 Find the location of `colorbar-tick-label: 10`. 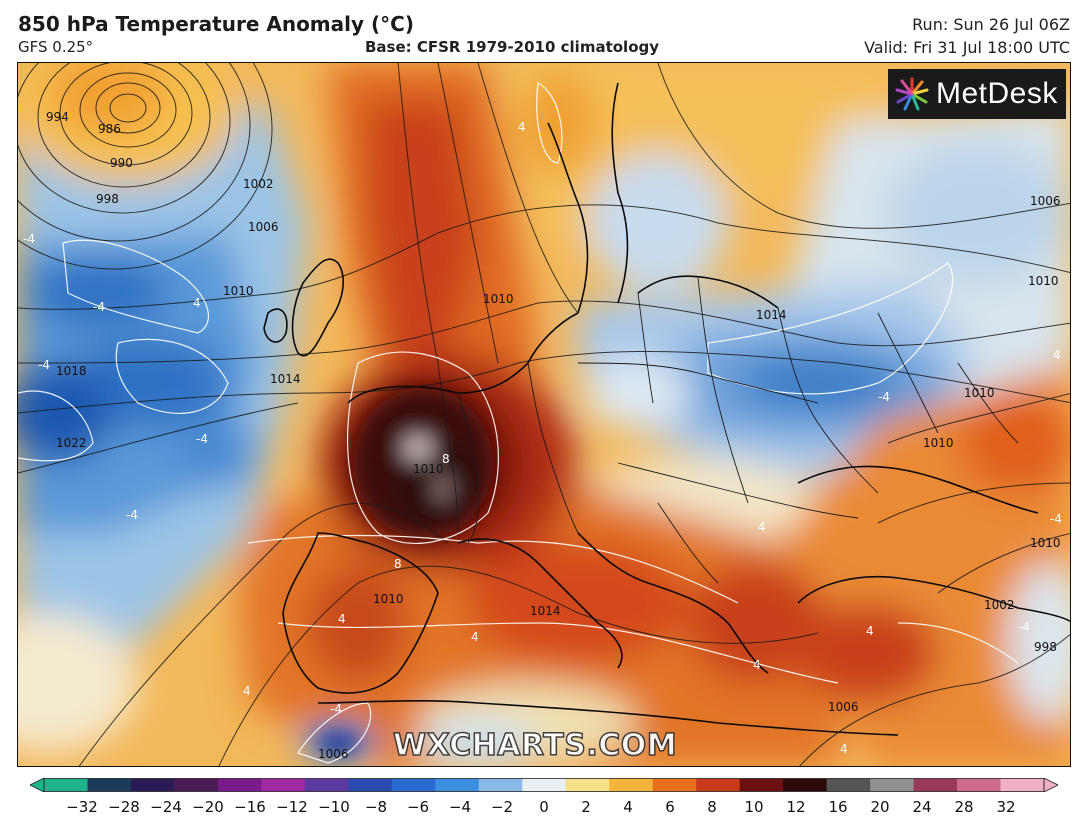

colorbar-tick-label: 10 is located at coordinates (754, 807).